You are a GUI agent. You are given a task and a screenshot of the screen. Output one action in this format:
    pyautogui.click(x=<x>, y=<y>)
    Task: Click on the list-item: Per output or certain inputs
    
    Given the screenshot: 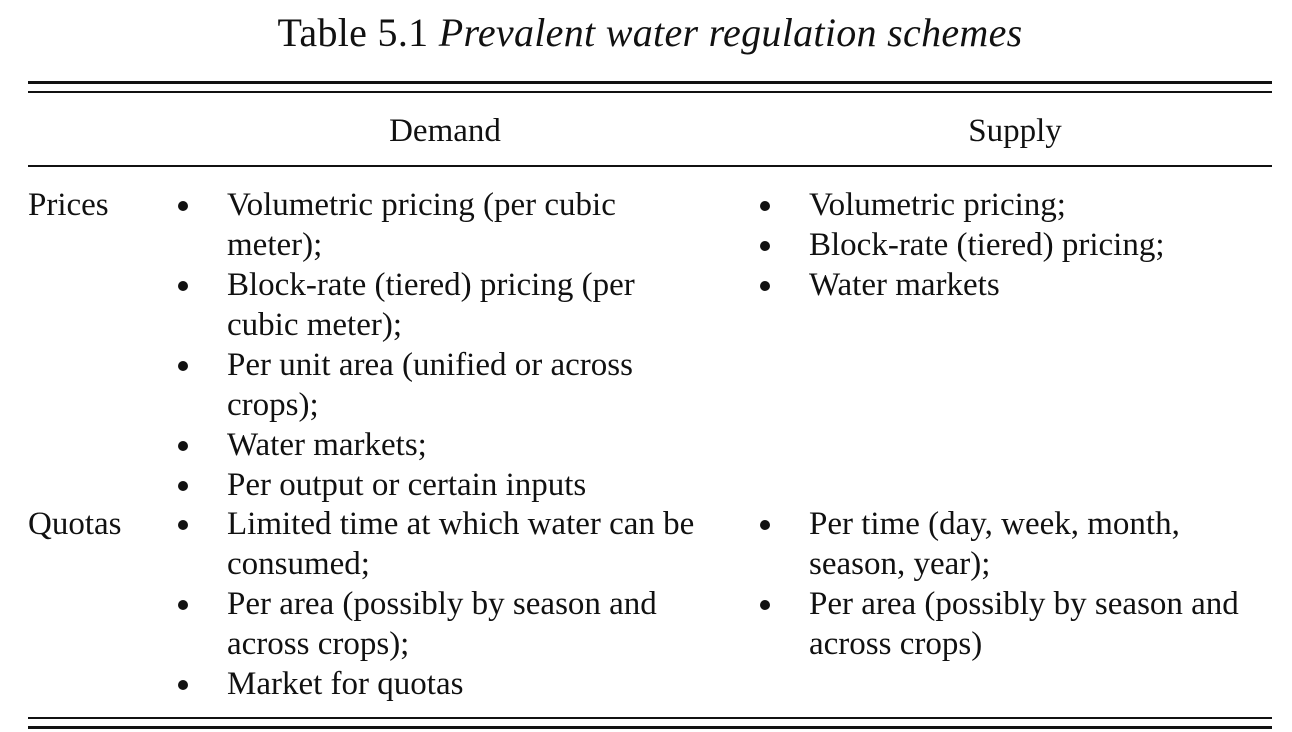 What is the action you would take?
    pyautogui.click(x=437, y=485)
    